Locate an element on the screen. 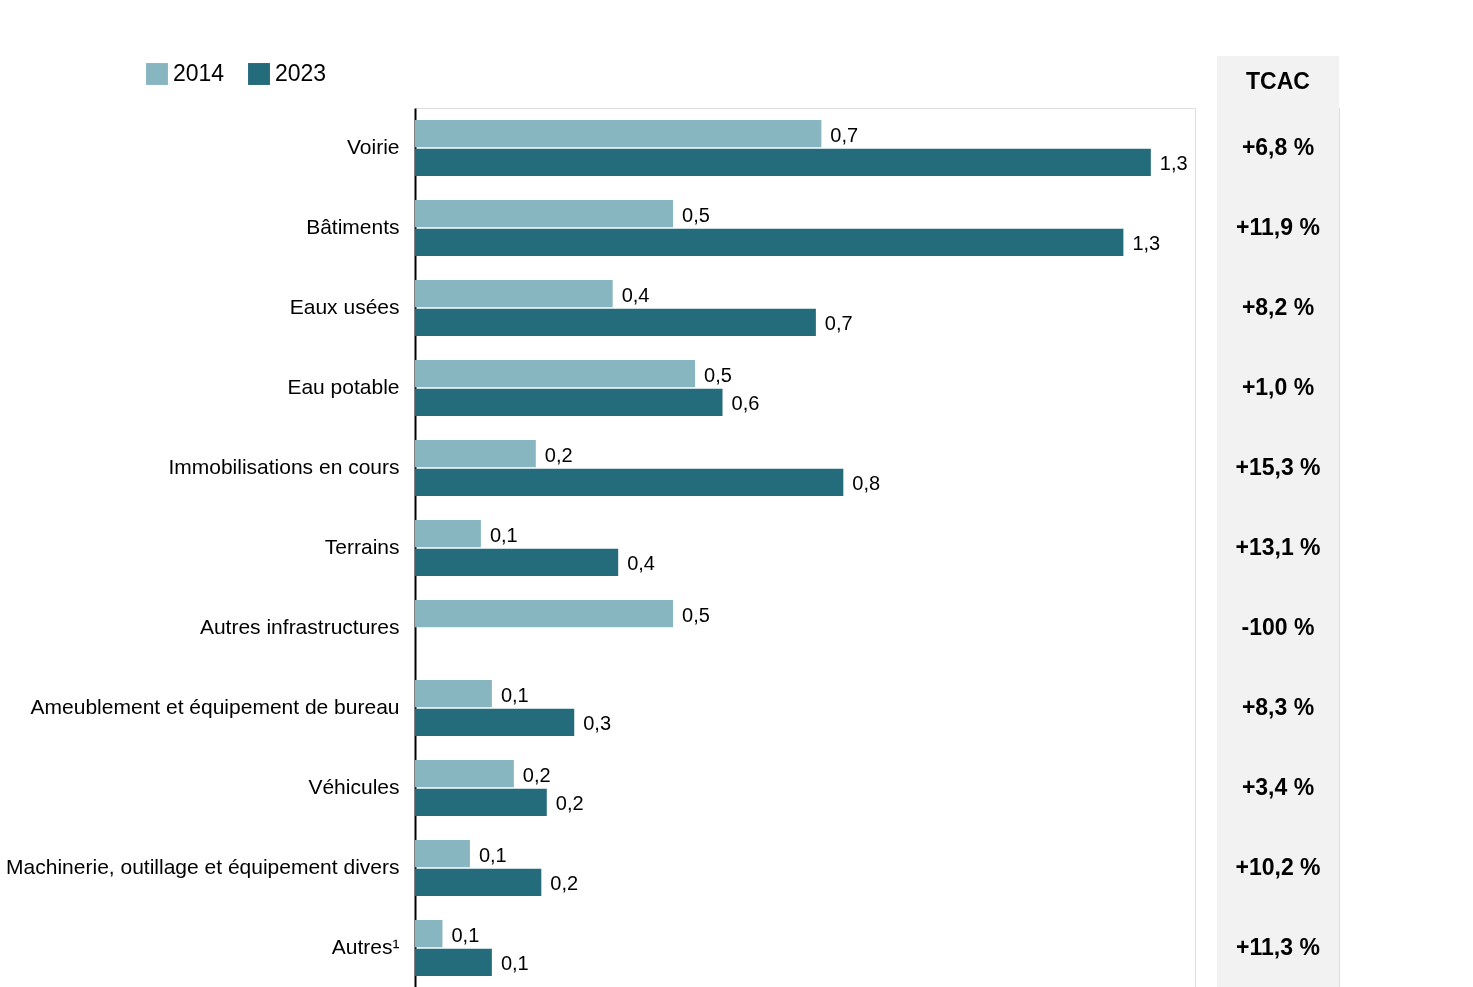 This screenshot has height=987, width=1473. y-tick-label: Immobilisations en cours is located at coordinates (284, 466).